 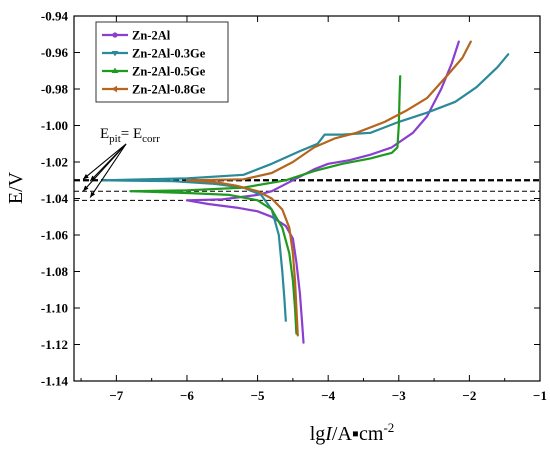 What do you see at coordinates (169, 72) in the screenshot?
I see `legend-label: Zn-2Al-0.5Ge` at bounding box center [169, 72].